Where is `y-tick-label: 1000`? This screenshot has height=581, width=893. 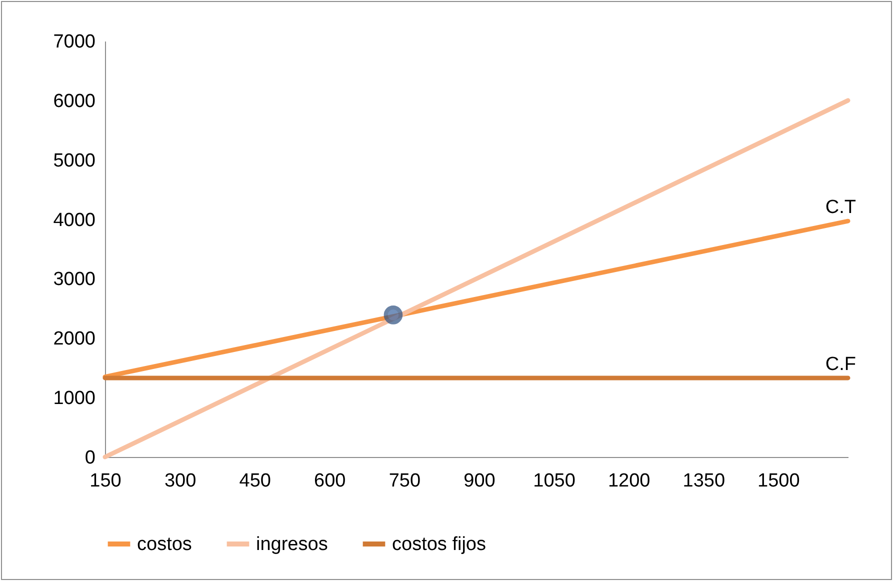
y-tick-label: 1000 is located at coordinates (74, 399).